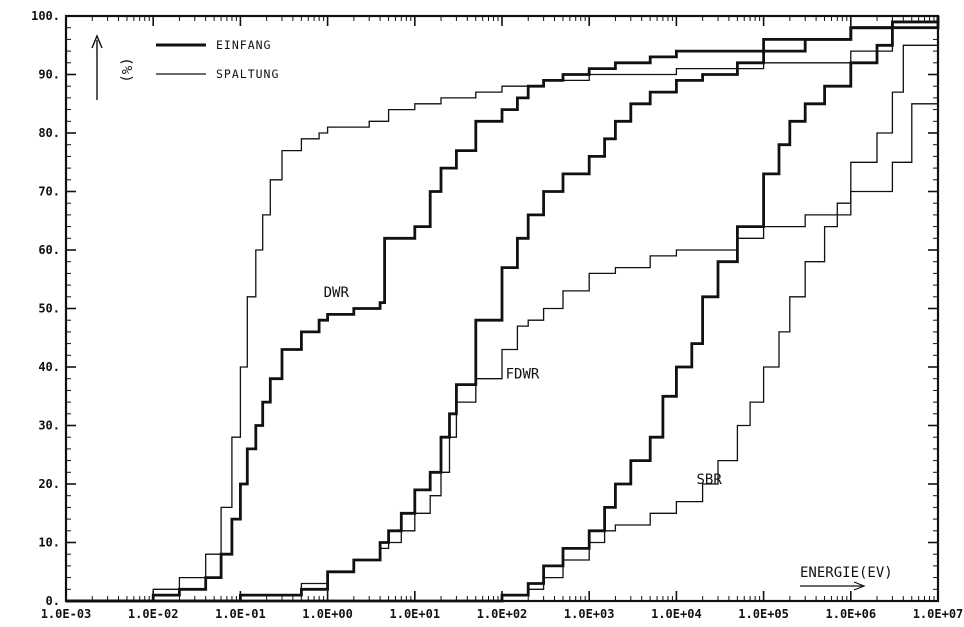 This screenshot has width=964, height=627. I want to click on x-tick-label: 1.0E+02, so click(502, 614).